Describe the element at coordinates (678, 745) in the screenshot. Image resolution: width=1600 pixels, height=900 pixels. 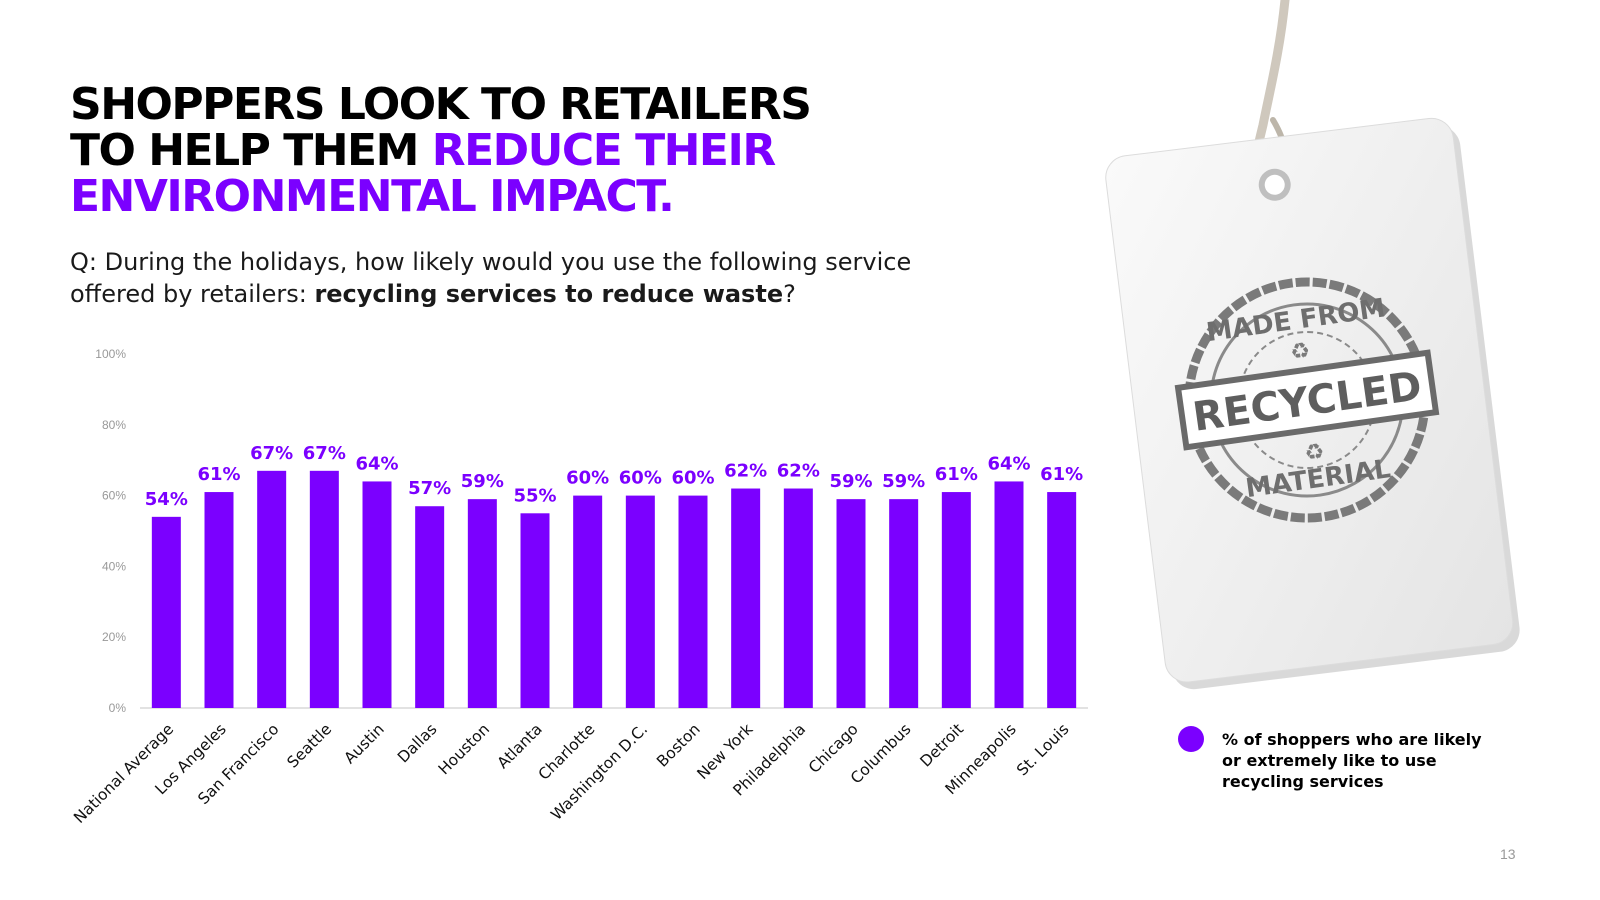
I see `x-tick-label: Boston` at that location.